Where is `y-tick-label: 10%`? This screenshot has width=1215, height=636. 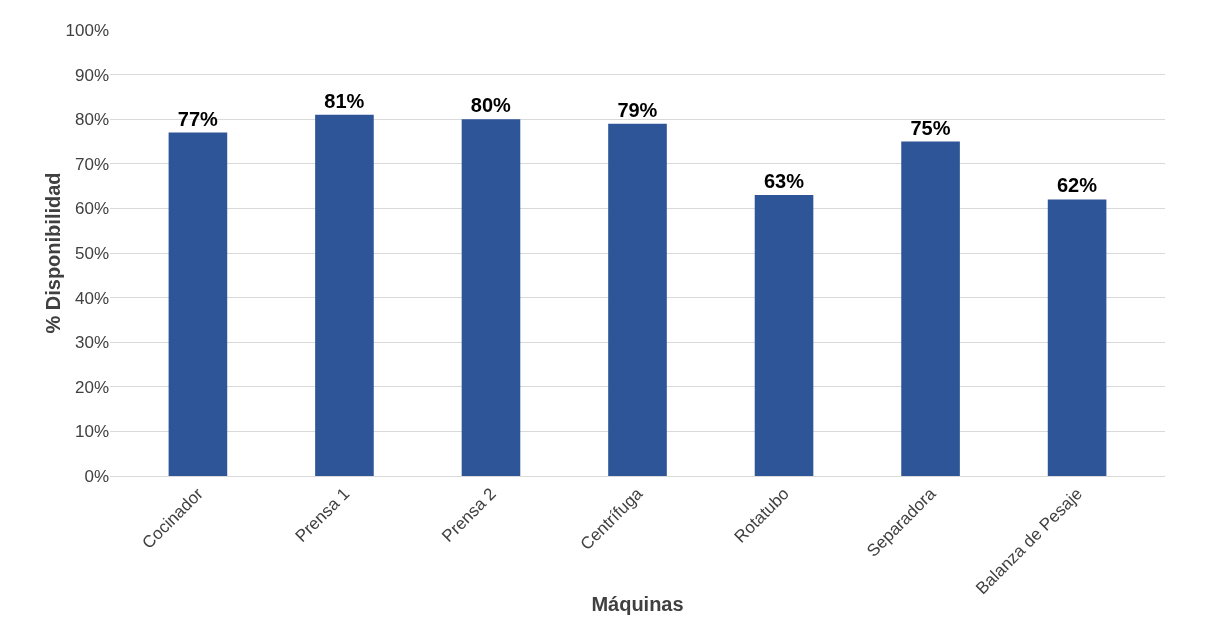 y-tick-label: 10% is located at coordinates (91, 432).